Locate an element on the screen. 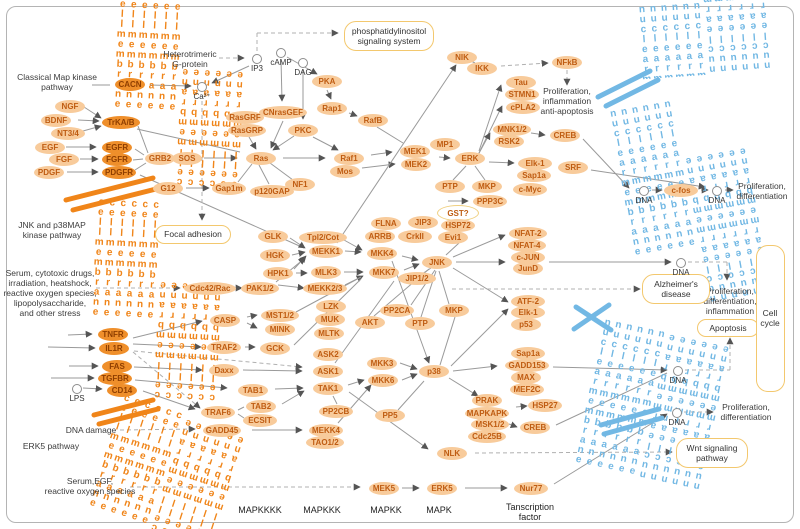 This screenshot has width=800, height=529. rafb-node: RafB is located at coordinates (373, 120).